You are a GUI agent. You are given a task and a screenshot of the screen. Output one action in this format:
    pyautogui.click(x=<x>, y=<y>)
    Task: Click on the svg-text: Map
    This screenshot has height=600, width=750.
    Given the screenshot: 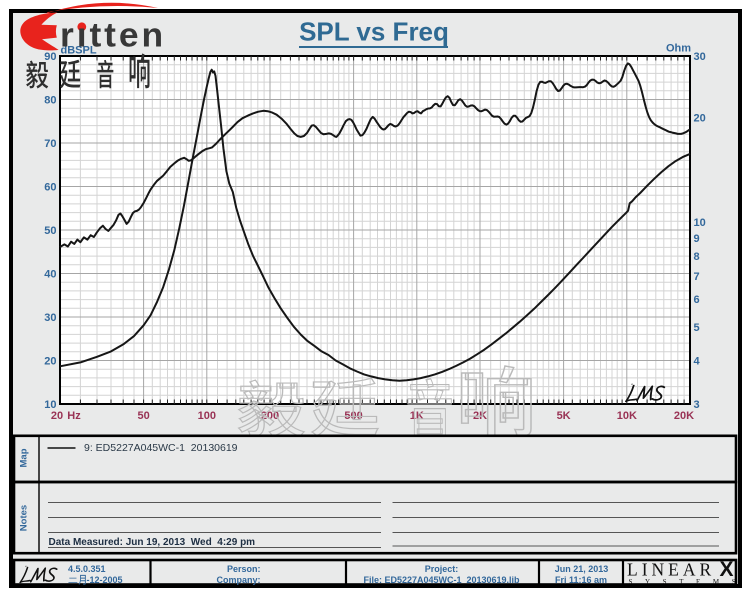 What is the action you would take?
    pyautogui.click(x=24, y=457)
    